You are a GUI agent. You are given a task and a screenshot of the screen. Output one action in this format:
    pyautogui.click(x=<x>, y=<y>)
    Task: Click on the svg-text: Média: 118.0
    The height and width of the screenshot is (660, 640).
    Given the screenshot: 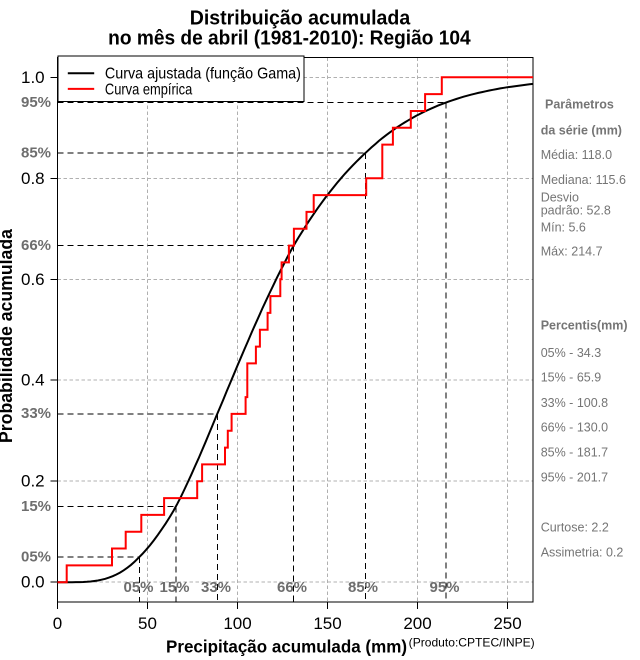 What is the action you would take?
    pyautogui.click(x=576, y=155)
    